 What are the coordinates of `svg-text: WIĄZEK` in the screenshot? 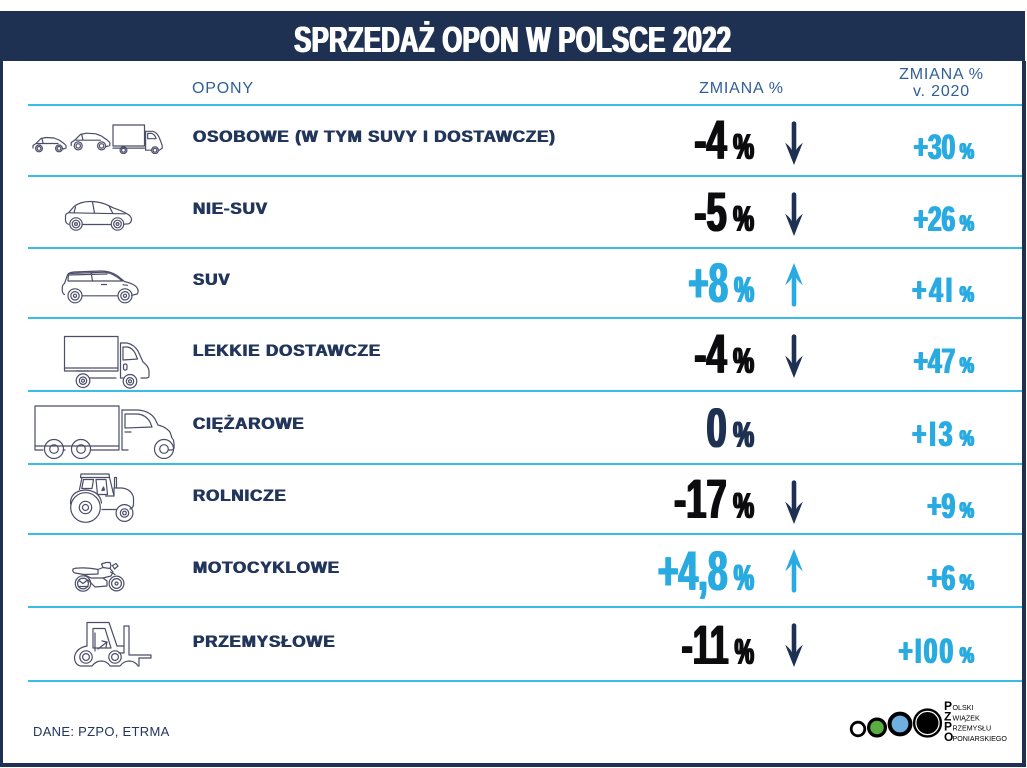 It's located at (966, 718).